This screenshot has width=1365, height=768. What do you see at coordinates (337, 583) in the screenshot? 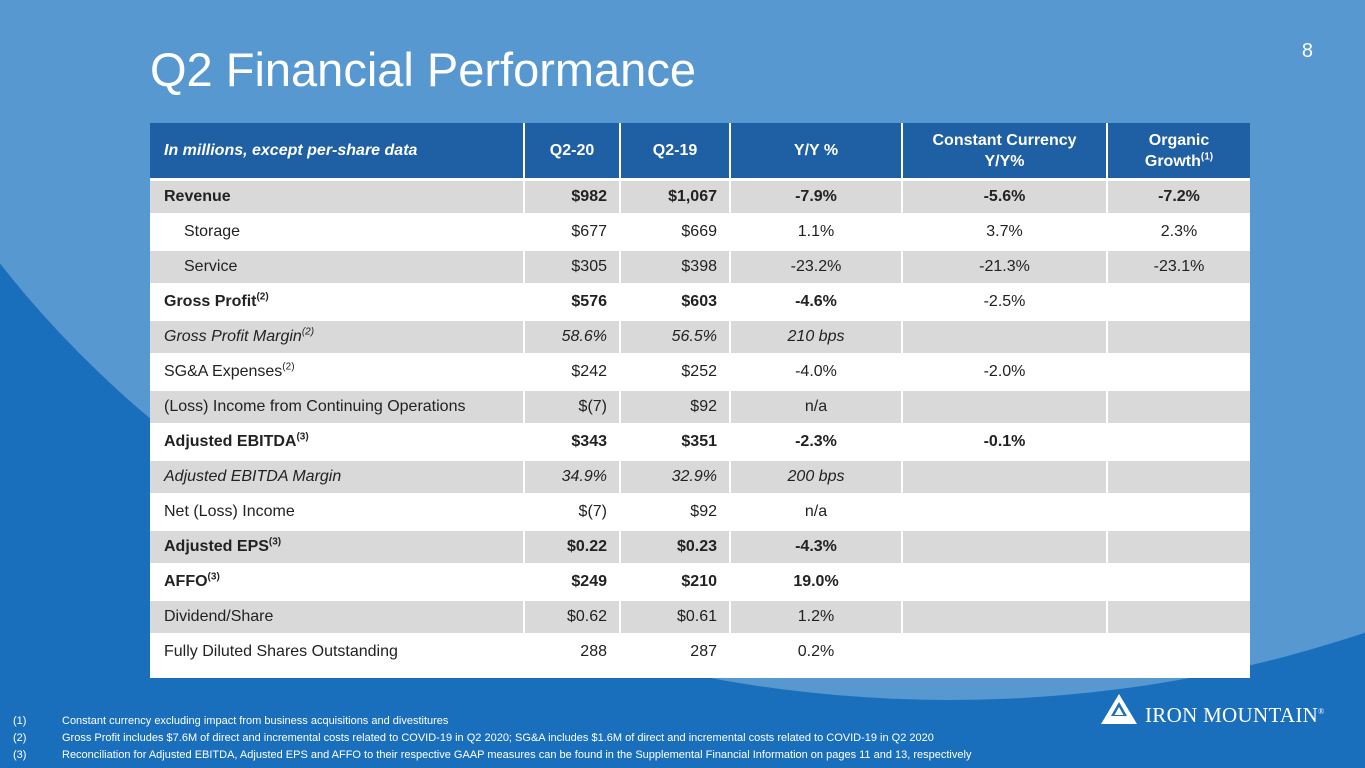
I see `row-label: AFFO(3)` at bounding box center [337, 583].